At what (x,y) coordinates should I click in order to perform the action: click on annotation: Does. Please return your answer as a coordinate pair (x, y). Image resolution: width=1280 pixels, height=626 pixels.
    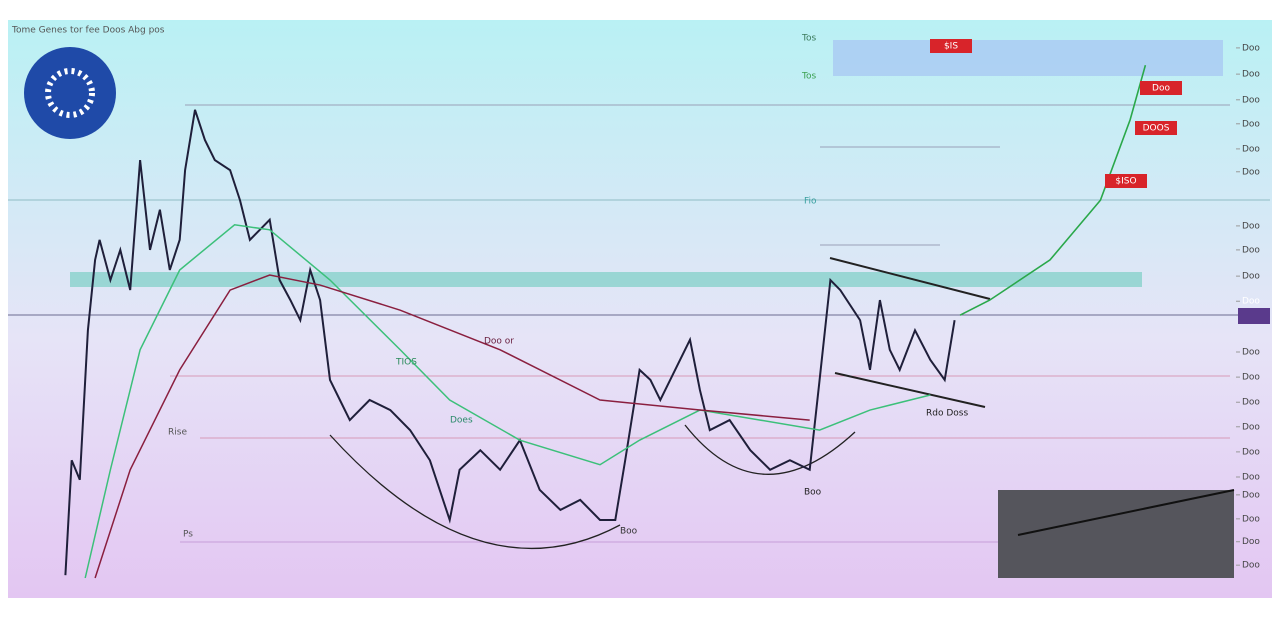
    Looking at the image, I should click on (461, 421).